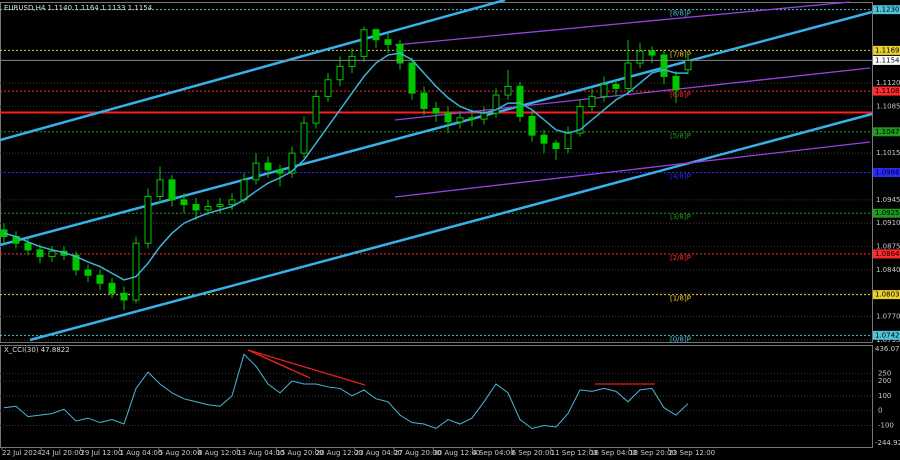 Image resolution: width=900 pixels, height=460 pixels. Describe the element at coordinates (680, 54) in the screenshot. I see `murray-label: [7/8]P` at that location.